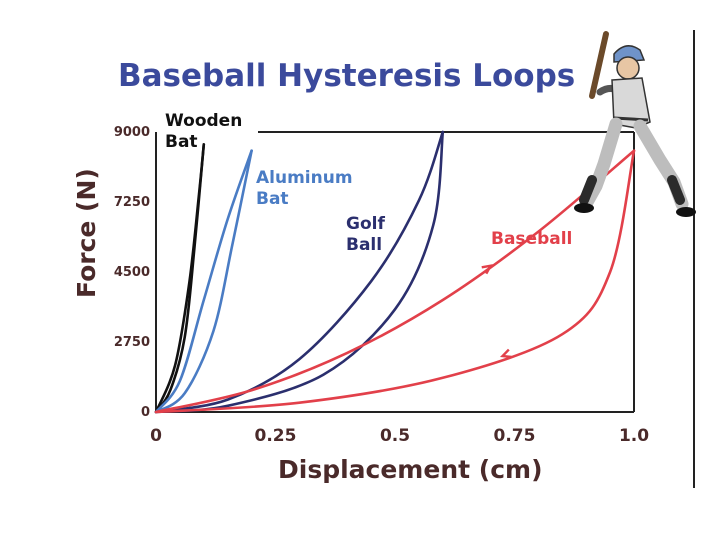  What do you see at coordinates (531, 239) in the screenshot?
I see `baseball-label: Baseball` at bounding box center [531, 239].